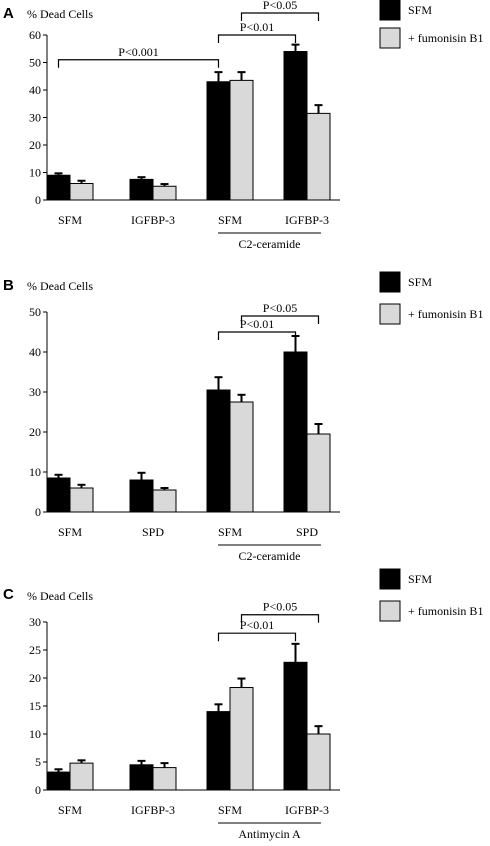 This screenshot has width=490, height=846. I want to click on y-tick-label: 15, so click(35, 706).